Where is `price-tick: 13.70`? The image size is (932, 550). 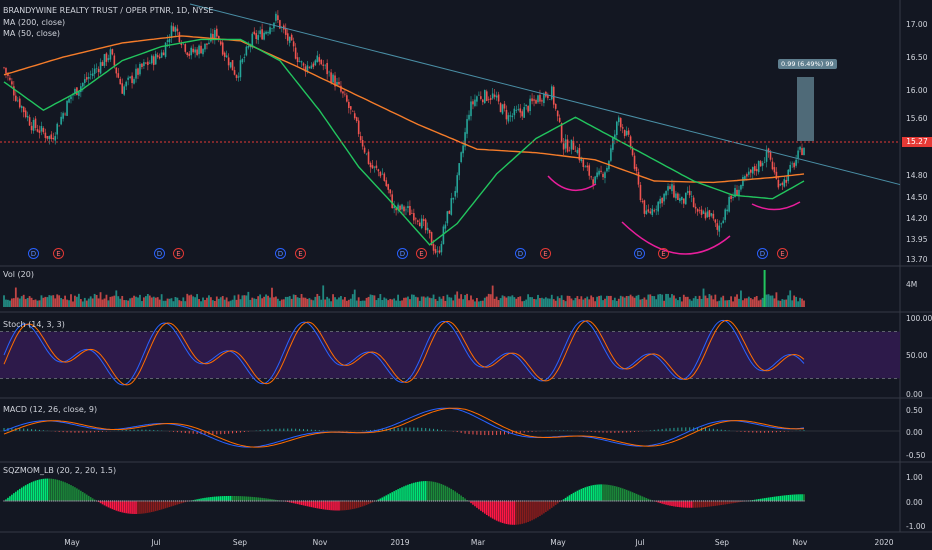 price-tick: 13.70 is located at coordinates (917, 259).